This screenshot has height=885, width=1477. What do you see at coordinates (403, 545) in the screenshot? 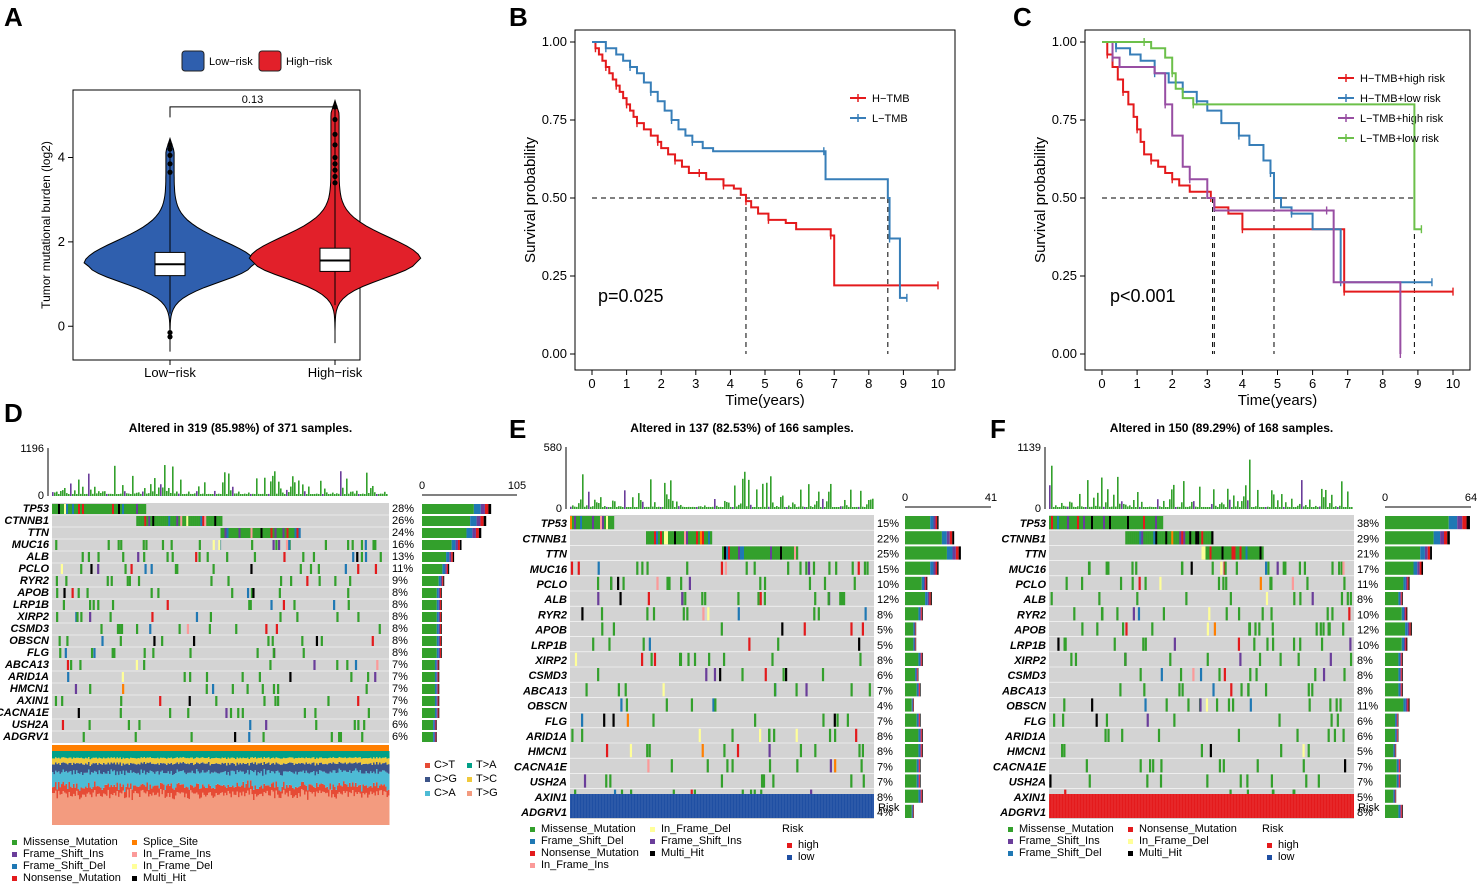
I see `gene-percent: 16%` at bounding box center [403, 545].